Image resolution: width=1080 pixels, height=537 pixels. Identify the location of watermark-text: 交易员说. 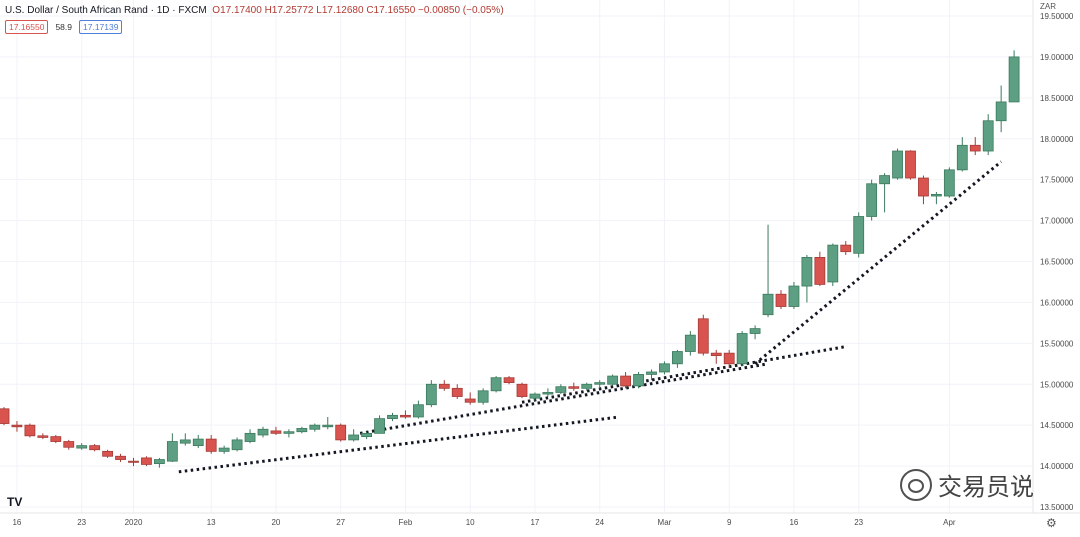
(986, 487).